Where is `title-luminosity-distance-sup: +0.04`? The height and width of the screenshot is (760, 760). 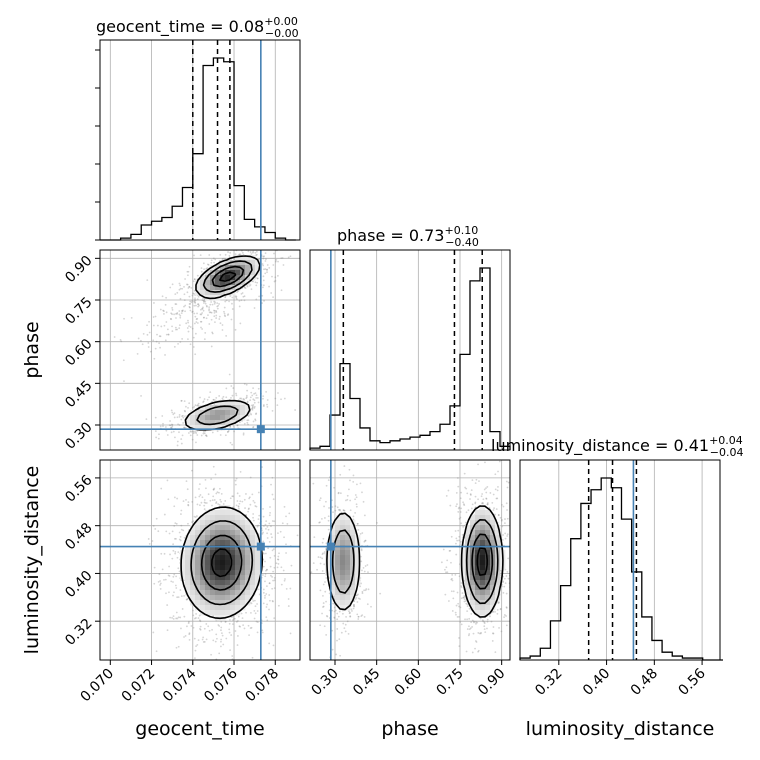 title-luminosity-distance-sup: +0.04 is located at coordinates (726, 440).